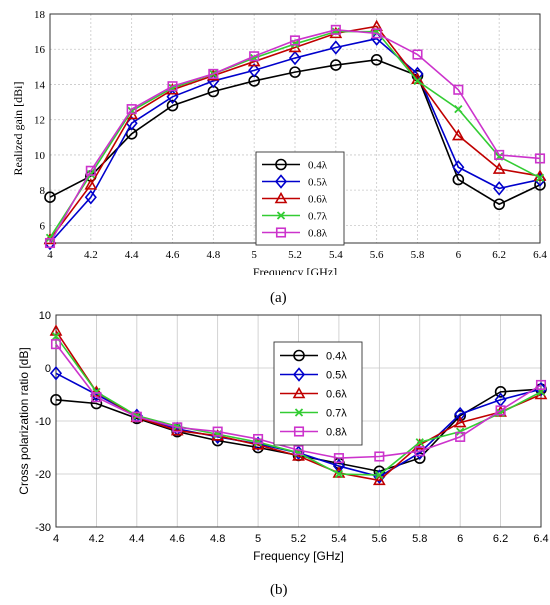 The width and height of the screenshot is (550, 605). I want to click on chart1-x-tick-label: 4.4, so click(136, 539).